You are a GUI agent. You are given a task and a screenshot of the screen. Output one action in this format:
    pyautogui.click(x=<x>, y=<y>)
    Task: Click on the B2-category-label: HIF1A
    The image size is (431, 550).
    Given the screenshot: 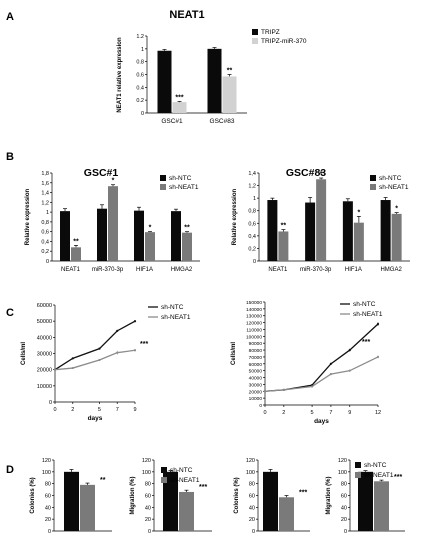 What is the action you would take?
    pyautogui.click(x=353, y=270)
    